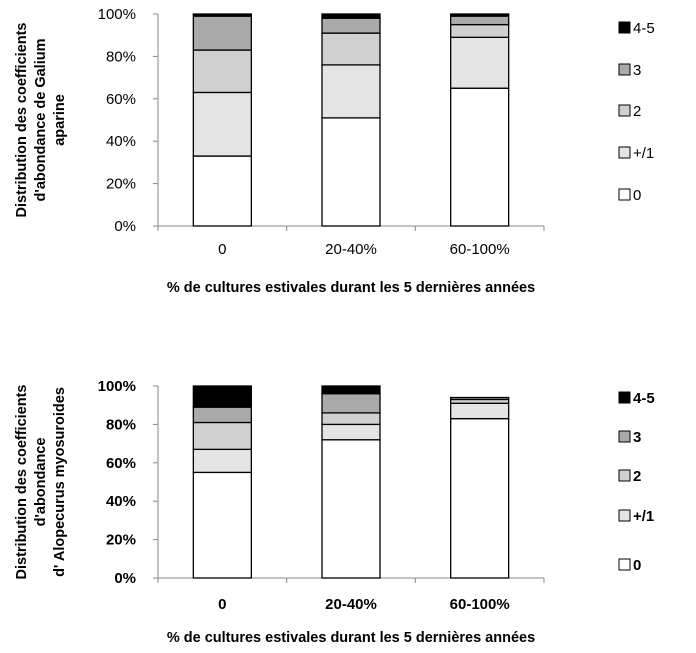  What do you see at coordinates (41, 482) in the screenshot?
I see `y-axis-label: d'abondance` at bounding box center [41, 482].